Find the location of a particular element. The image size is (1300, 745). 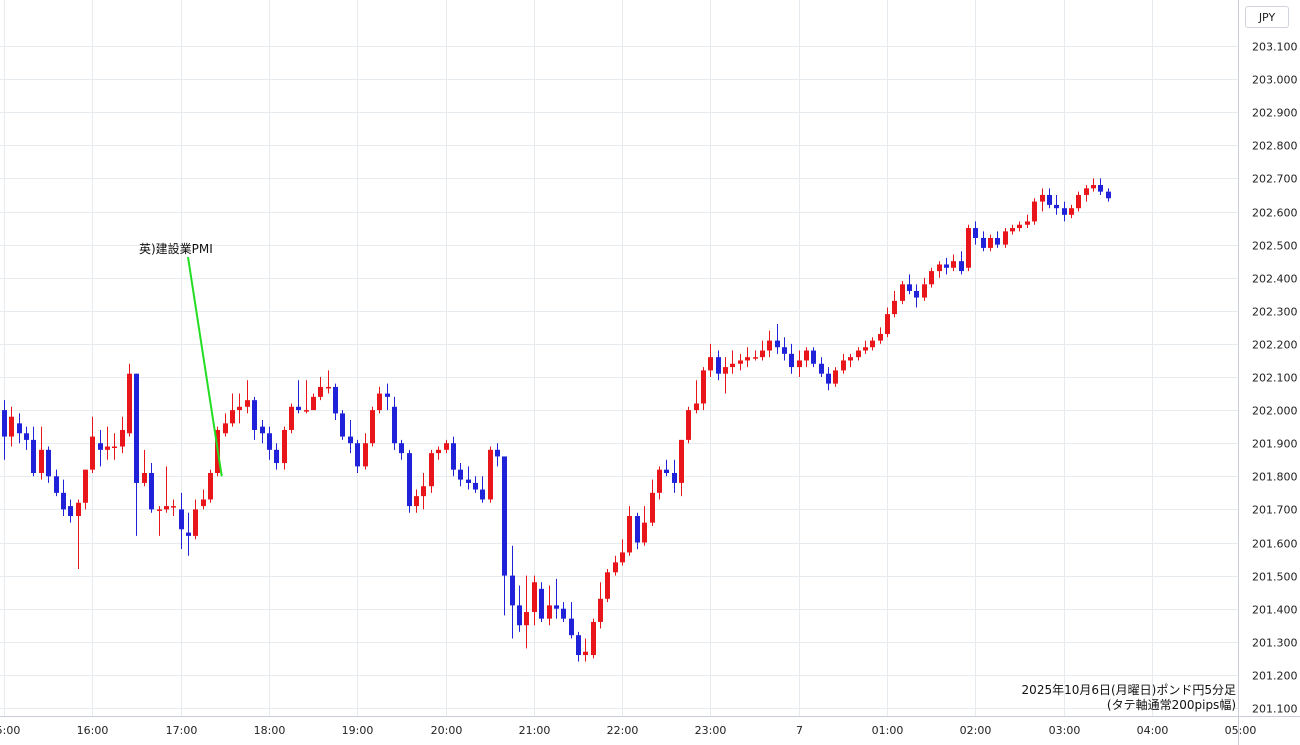

price-tick-label: 201.600 is located at coordinates (1275, 544).